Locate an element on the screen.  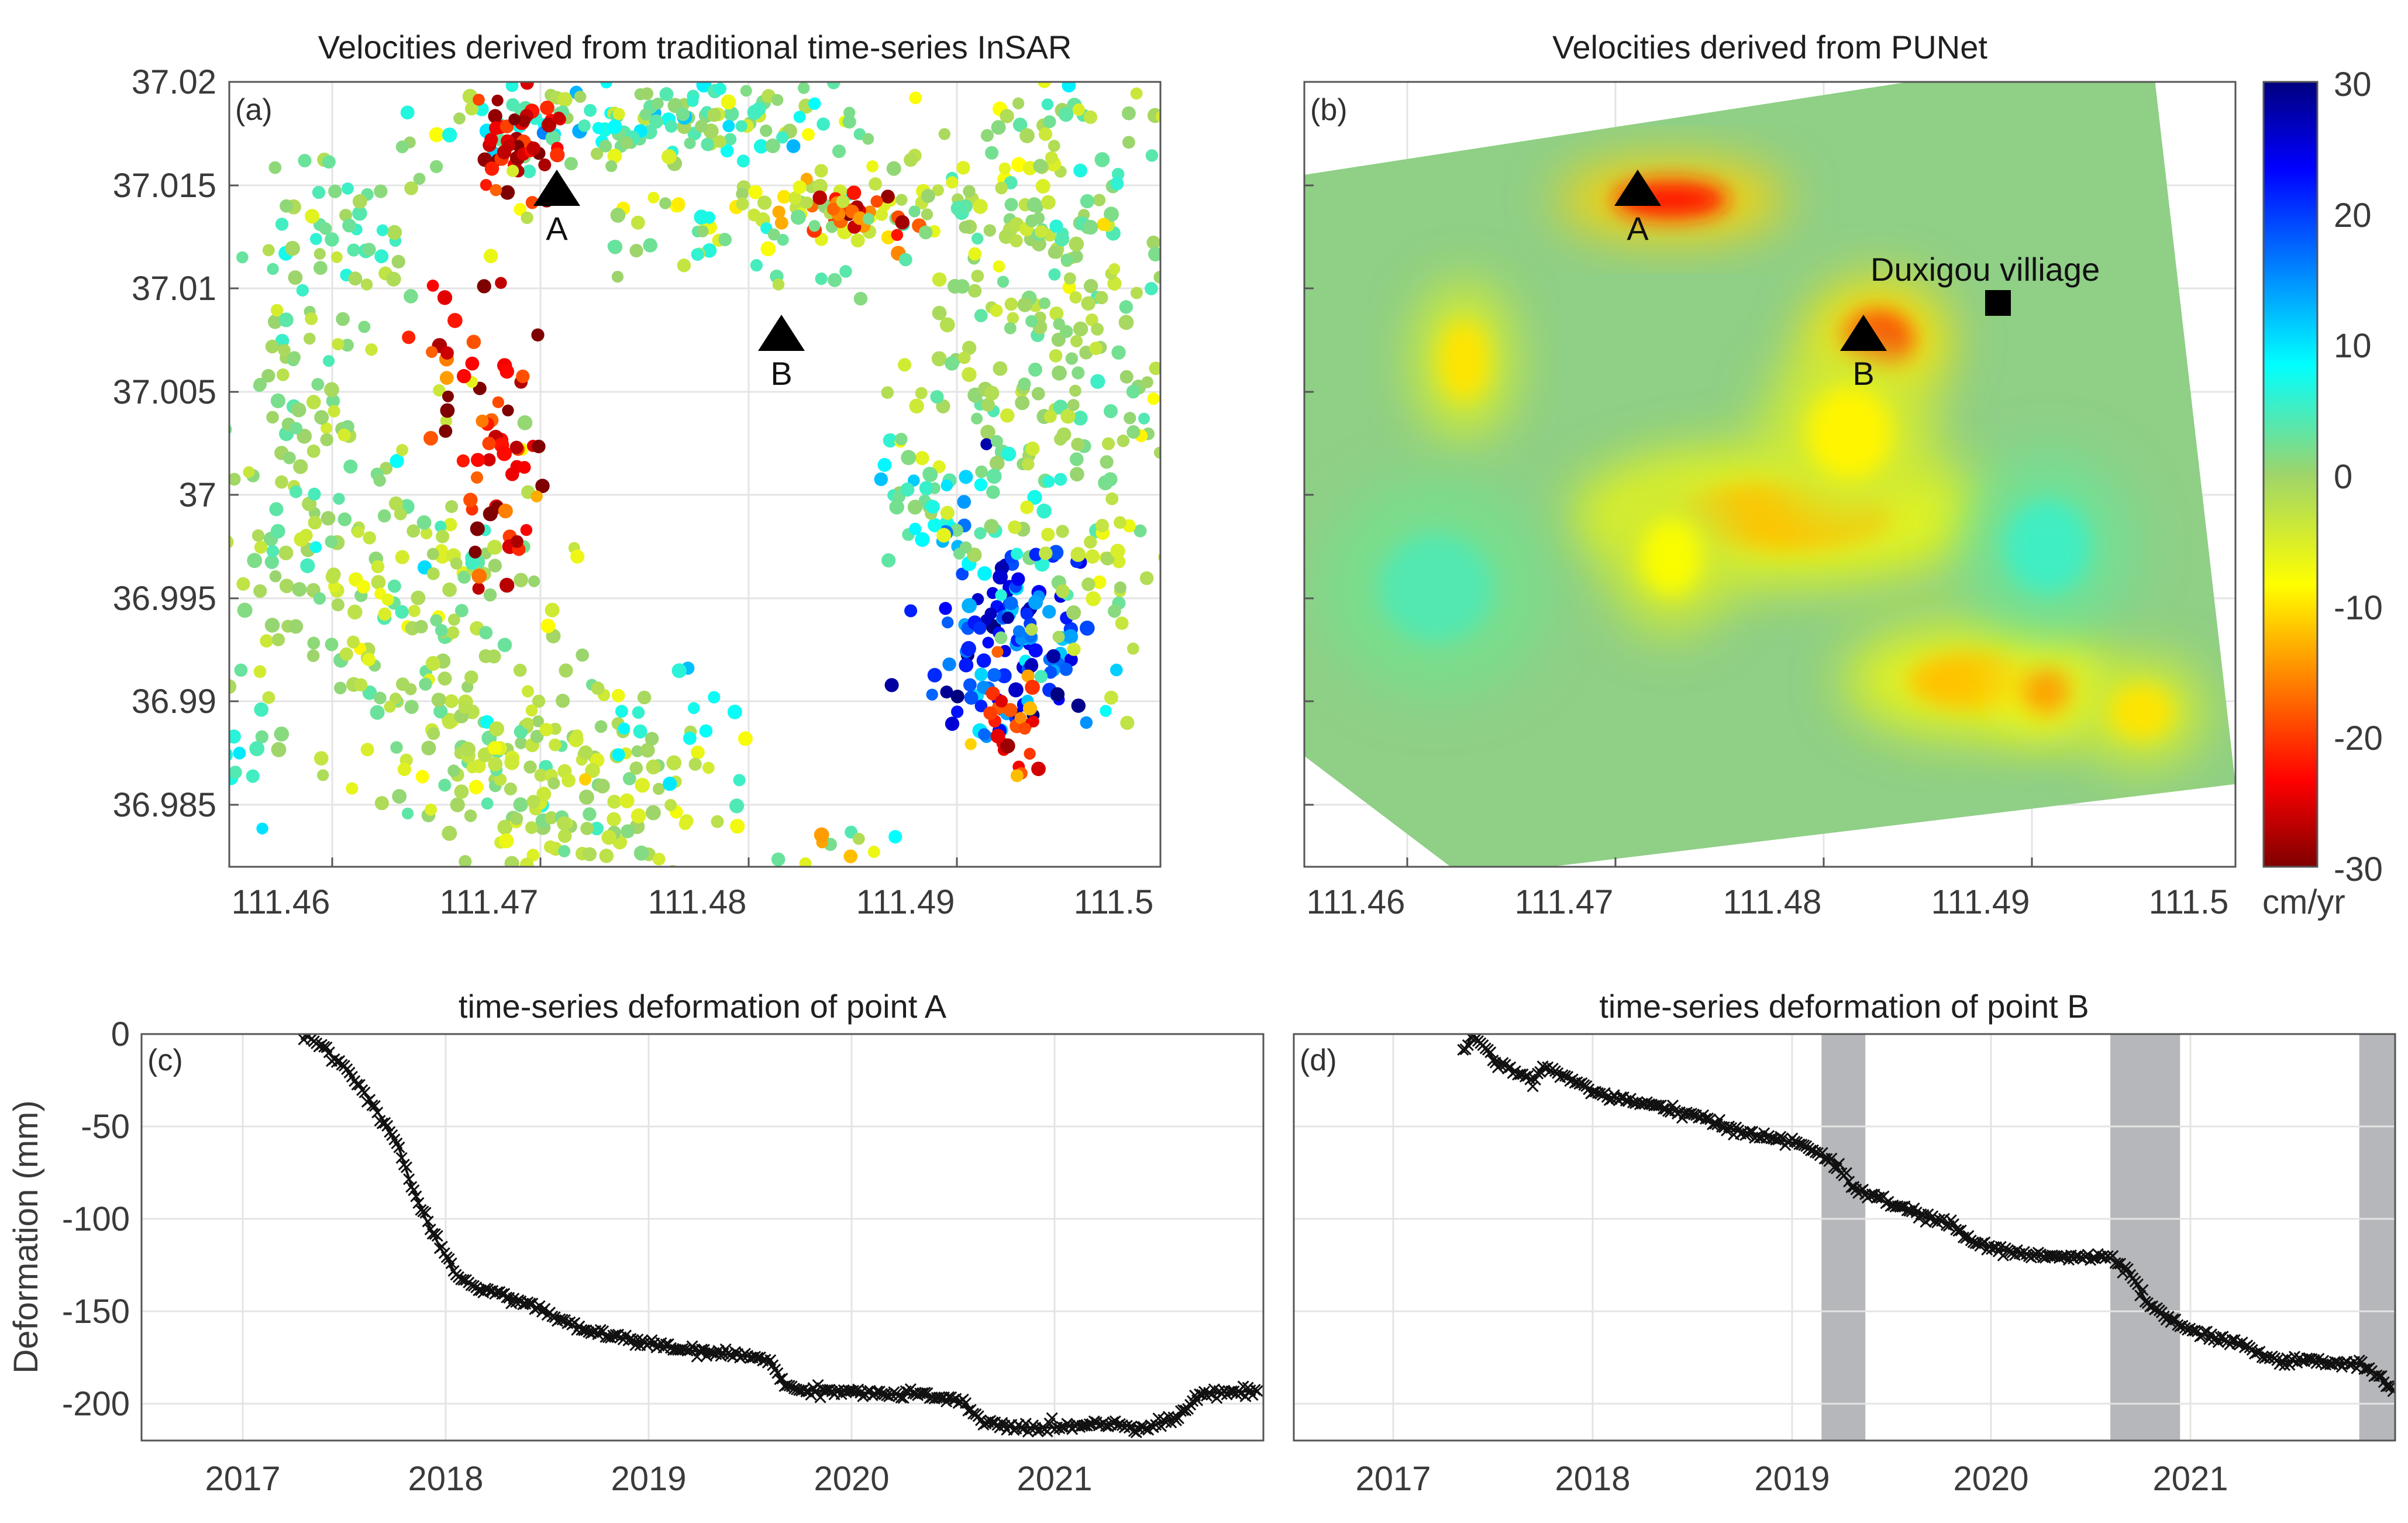
panel-c-title: time-series deformation of point A is located at coordinates (703, 1006).